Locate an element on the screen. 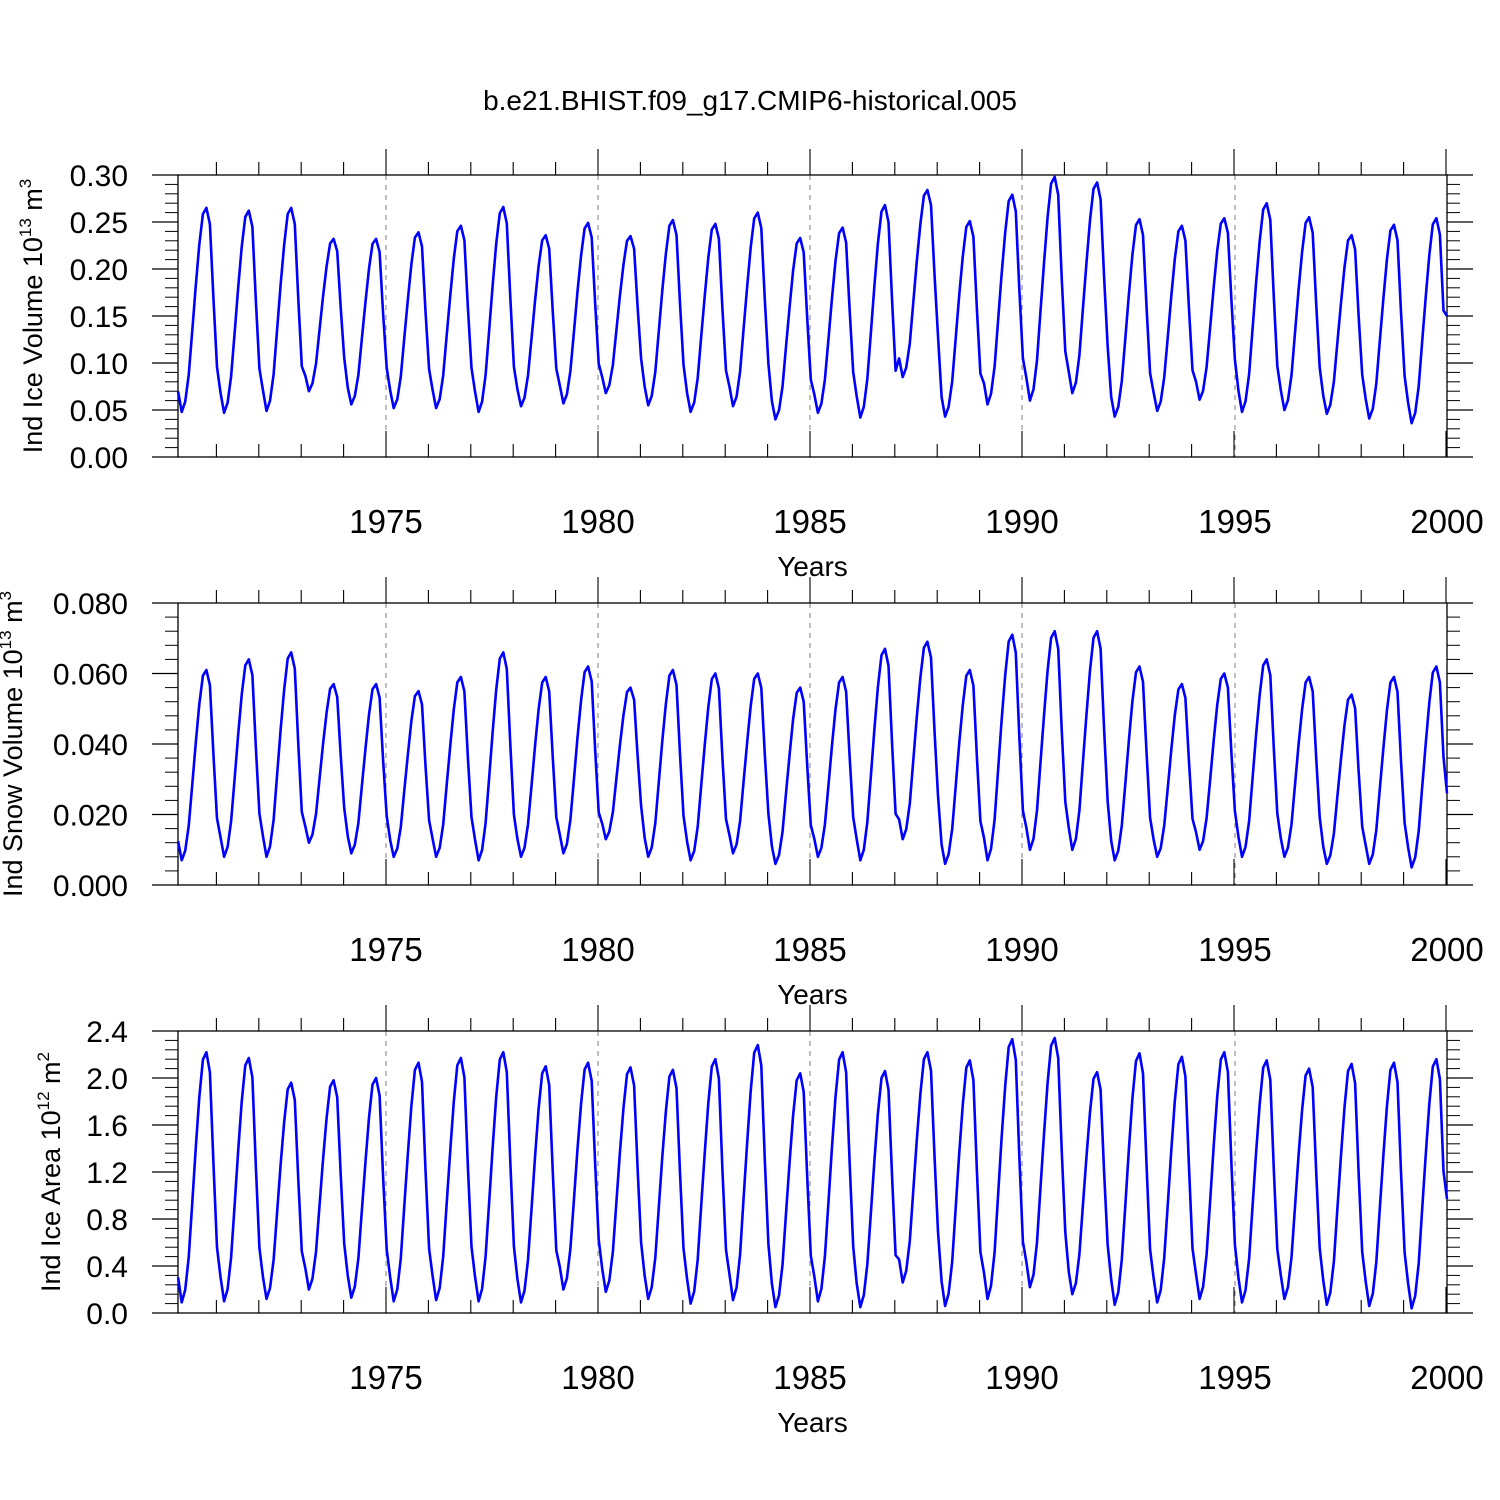  y-tick-label: 0.000 is located at coordinates (90, 886).